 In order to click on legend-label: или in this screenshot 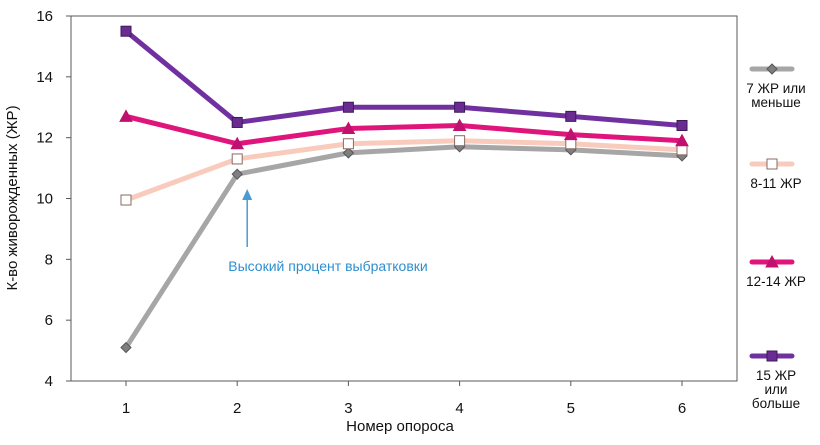, I will do `click(776, 389)`.